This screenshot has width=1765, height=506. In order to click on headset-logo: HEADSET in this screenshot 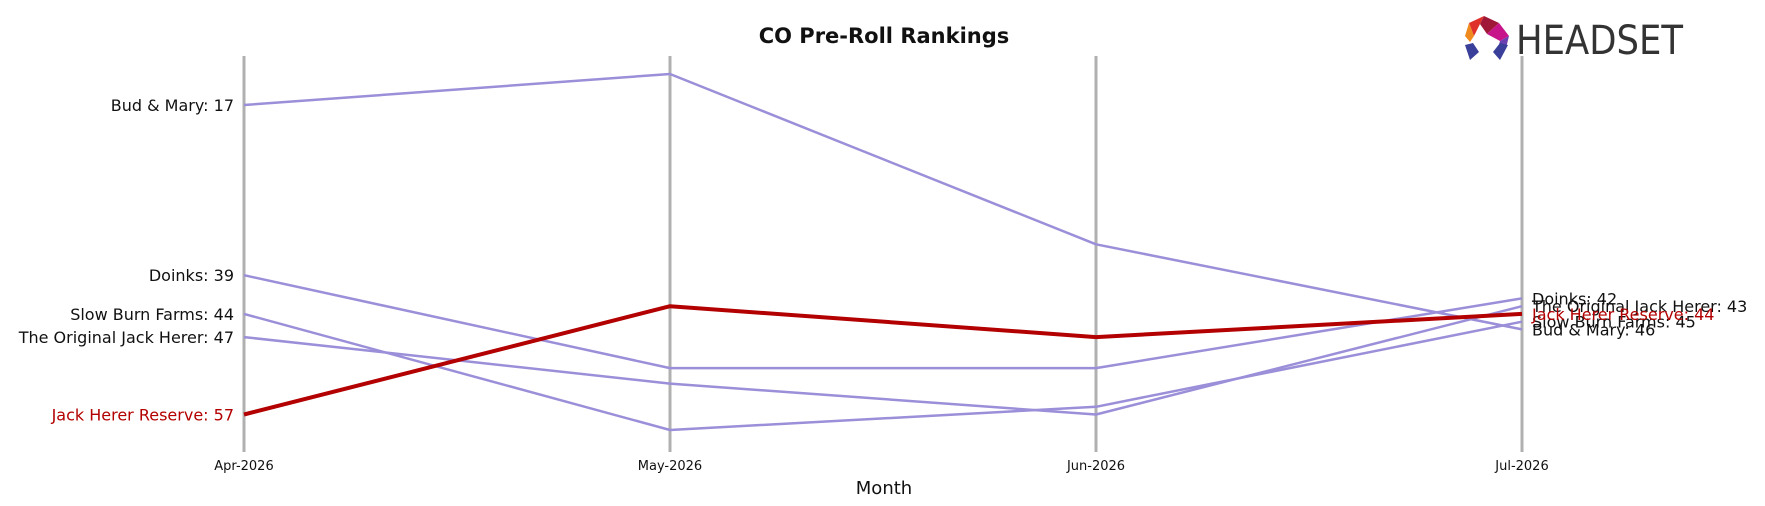, I will do `click(1574, 40)`.